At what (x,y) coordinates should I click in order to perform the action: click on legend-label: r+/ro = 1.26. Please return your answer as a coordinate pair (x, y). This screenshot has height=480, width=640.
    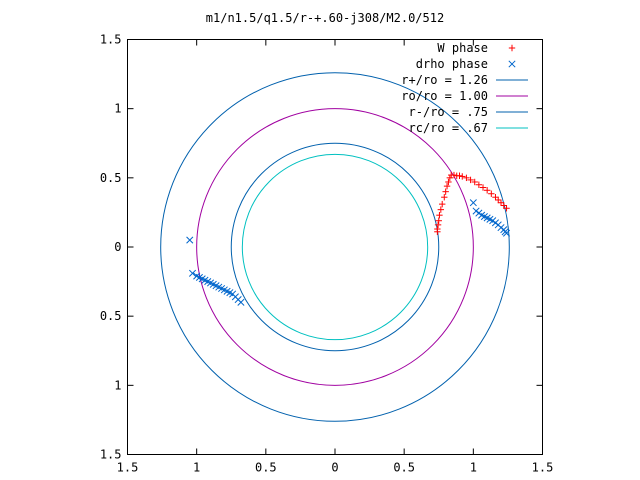
    Looking at the image, I should click on (444, 80).